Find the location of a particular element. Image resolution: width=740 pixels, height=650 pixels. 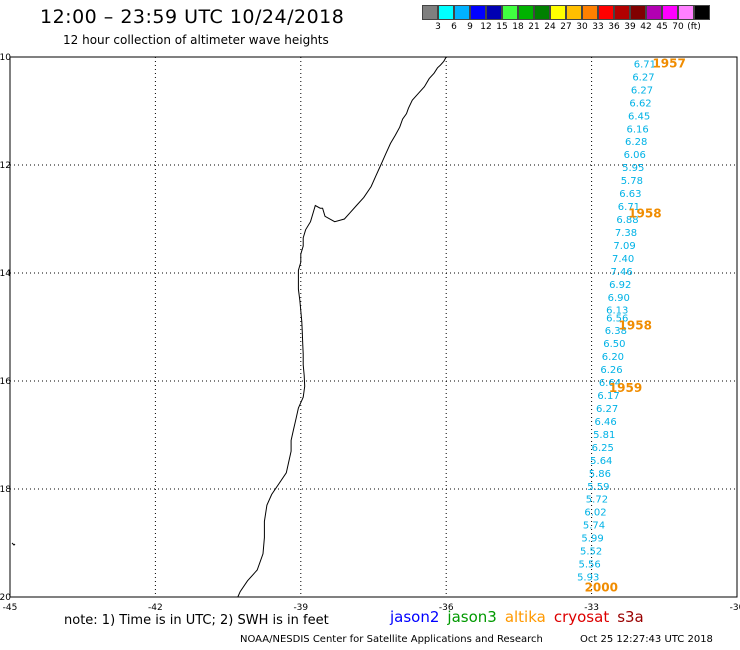

legend-label: 6 is located at coordinates (454, 27).